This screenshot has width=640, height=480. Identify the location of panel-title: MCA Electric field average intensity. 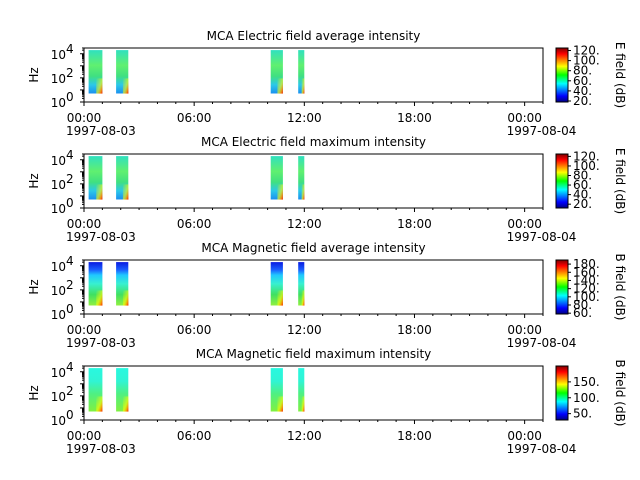
(314, 36).